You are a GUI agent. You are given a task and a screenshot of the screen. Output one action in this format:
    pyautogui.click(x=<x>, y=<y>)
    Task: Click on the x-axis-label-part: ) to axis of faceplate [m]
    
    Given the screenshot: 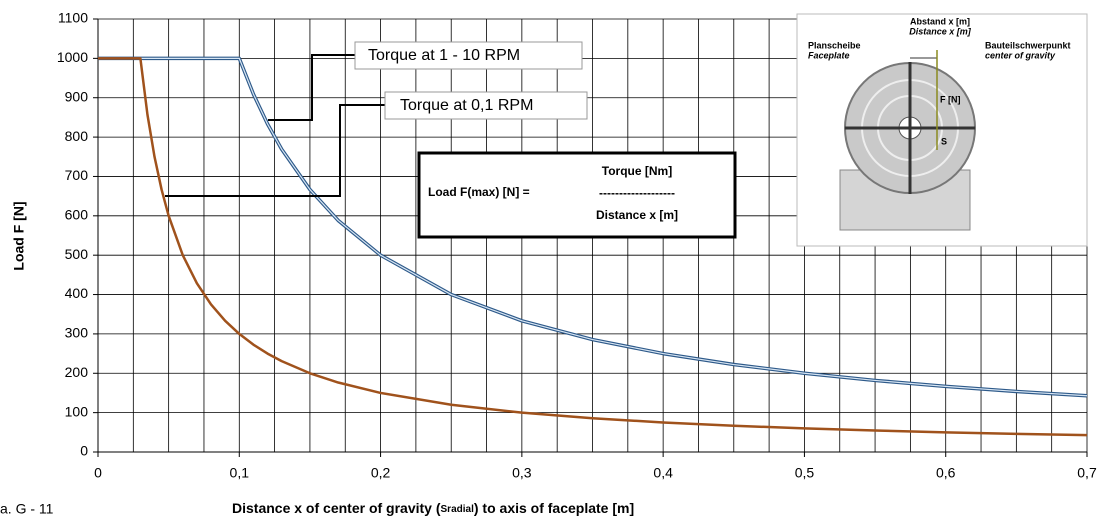 What is the action you would take?
    pyautogui.click(x=554, y=508)
    